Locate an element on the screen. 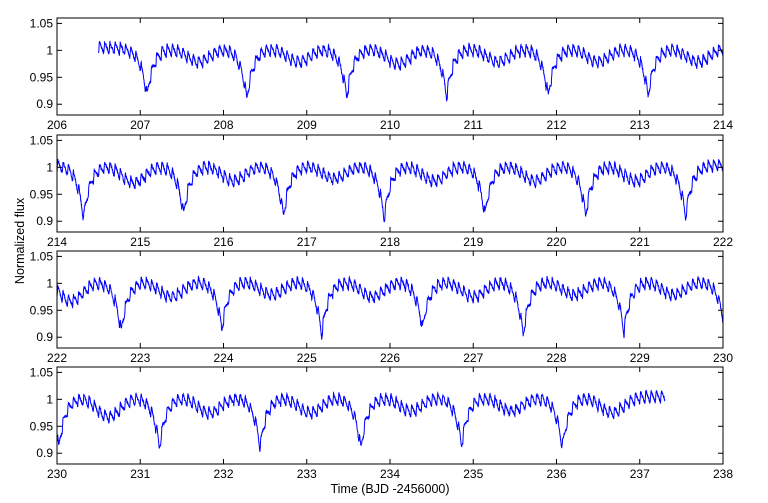 Image resolution: width=768 pixels, height=503 pixels. x-tick-label: 210 is located at coordinates (390, 125).